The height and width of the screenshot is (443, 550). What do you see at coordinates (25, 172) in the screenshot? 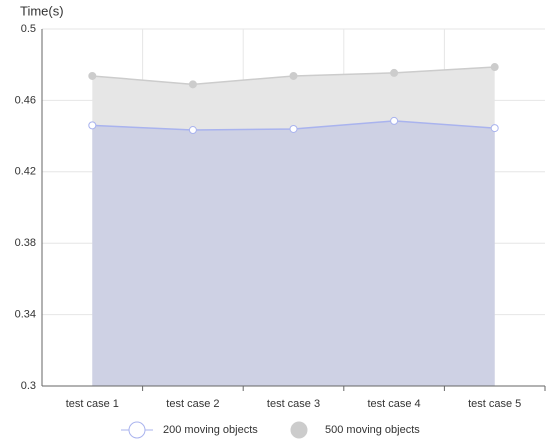
I see `y-tick-label: 0.42` at bounding box center [25, 172].